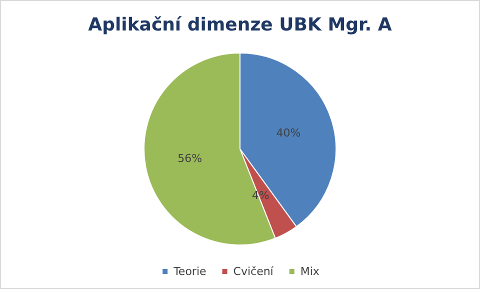  Describe the element at coordinates (190, 159) in the screenshot. I see `data-label: 56%` at that location.